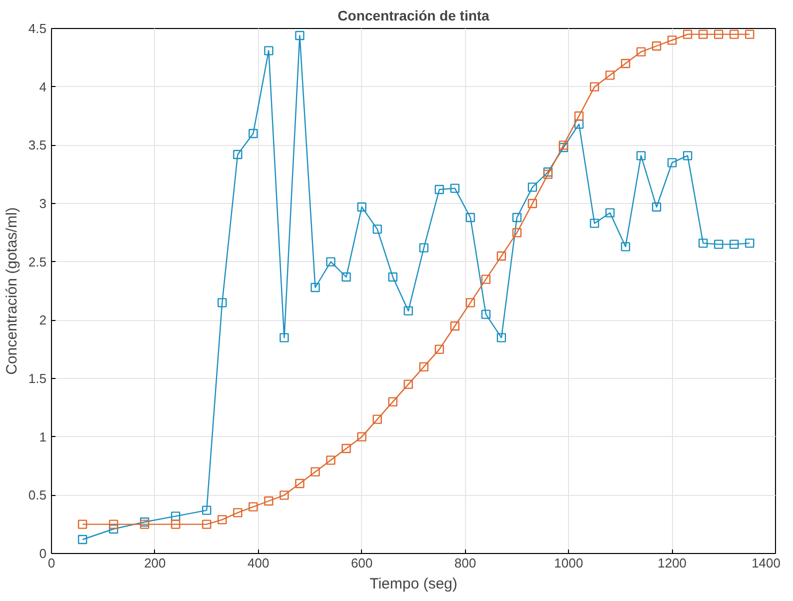  What do you see at coordinates (43, 436) in the screenshot?
I see `y-tick-label: 1` at bounding box center [43, 436].